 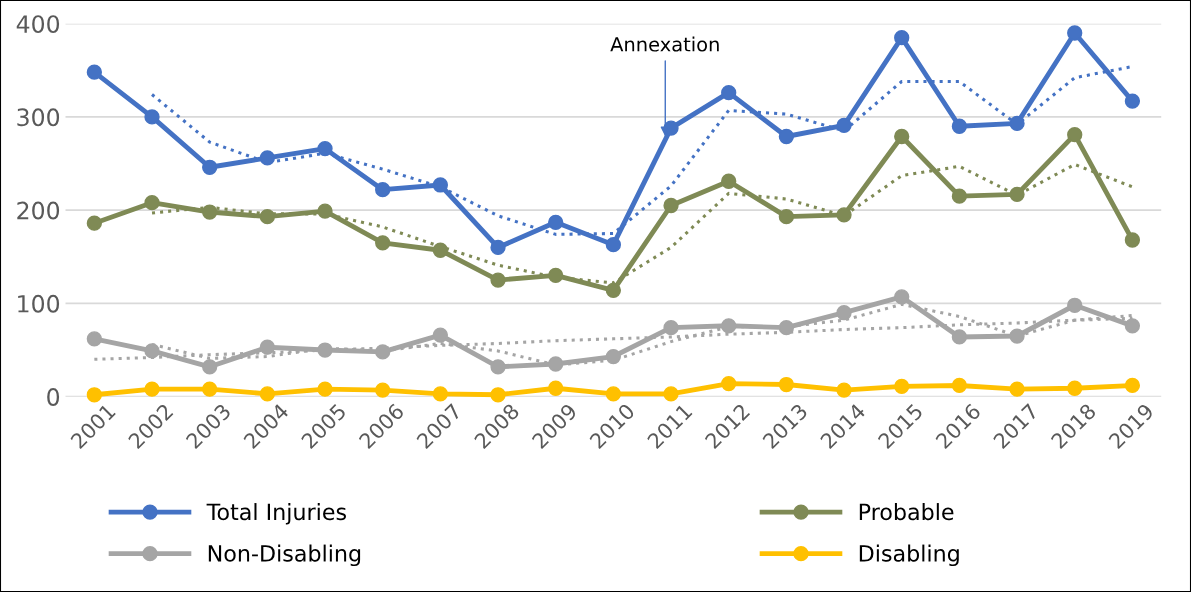 I want to click on y-tick-label: 400, so click(x=38, y=24).